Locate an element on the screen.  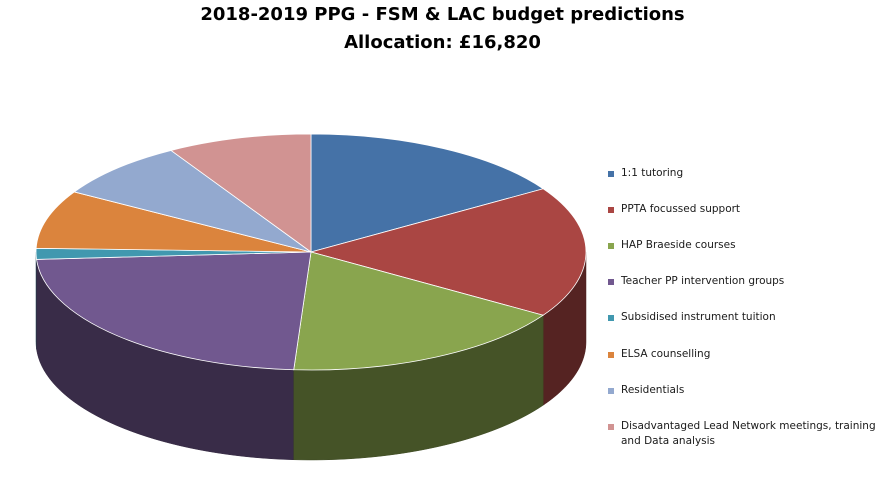
legend-label: 1:1 tutoring is located at coordinates (652, 173).